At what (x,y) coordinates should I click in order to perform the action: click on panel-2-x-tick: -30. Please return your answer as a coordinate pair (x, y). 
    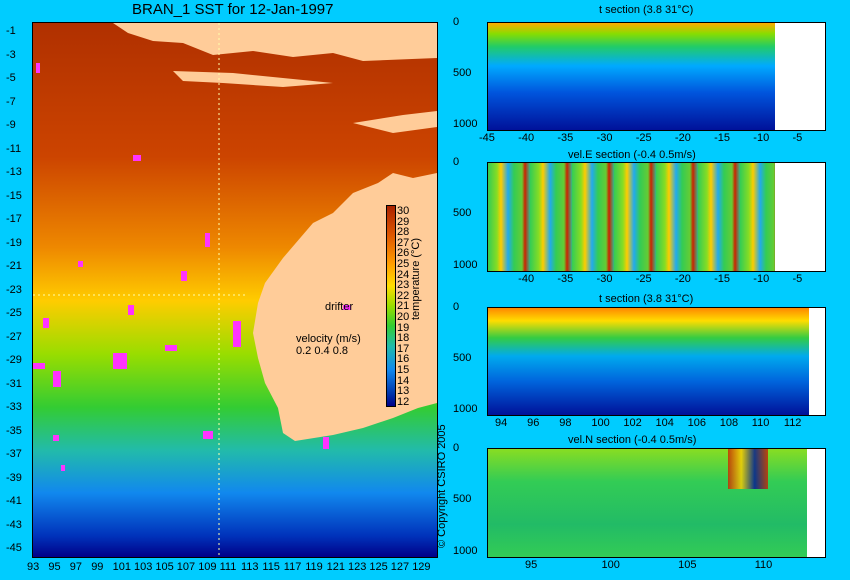
    Looking at the image, I should click on (604, 279).